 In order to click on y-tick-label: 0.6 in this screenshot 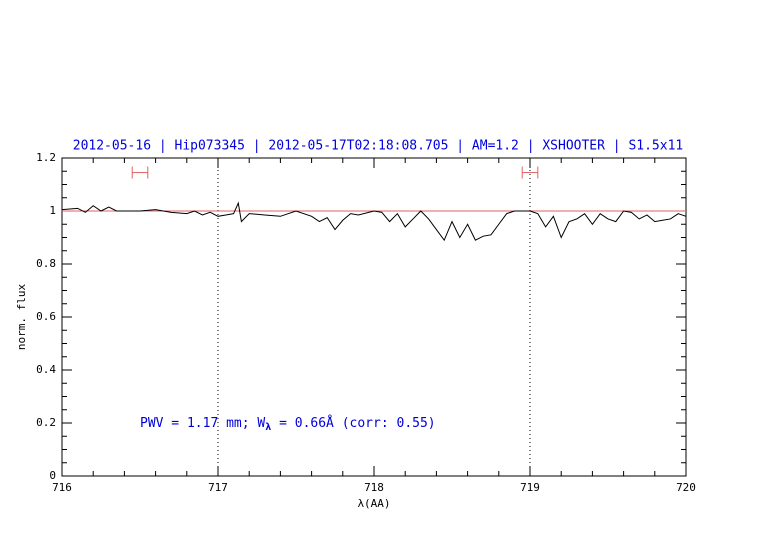, I will do `click(46, 316)`.